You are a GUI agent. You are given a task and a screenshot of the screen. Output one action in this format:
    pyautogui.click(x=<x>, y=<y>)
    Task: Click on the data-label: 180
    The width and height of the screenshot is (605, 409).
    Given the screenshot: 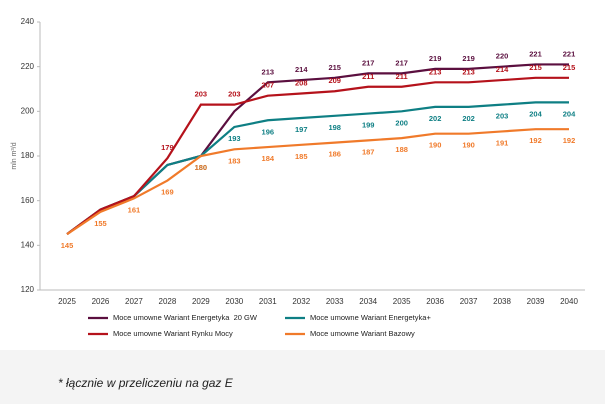 What is the action you would take?
    pyautogui.click(x=201, y=167)
    